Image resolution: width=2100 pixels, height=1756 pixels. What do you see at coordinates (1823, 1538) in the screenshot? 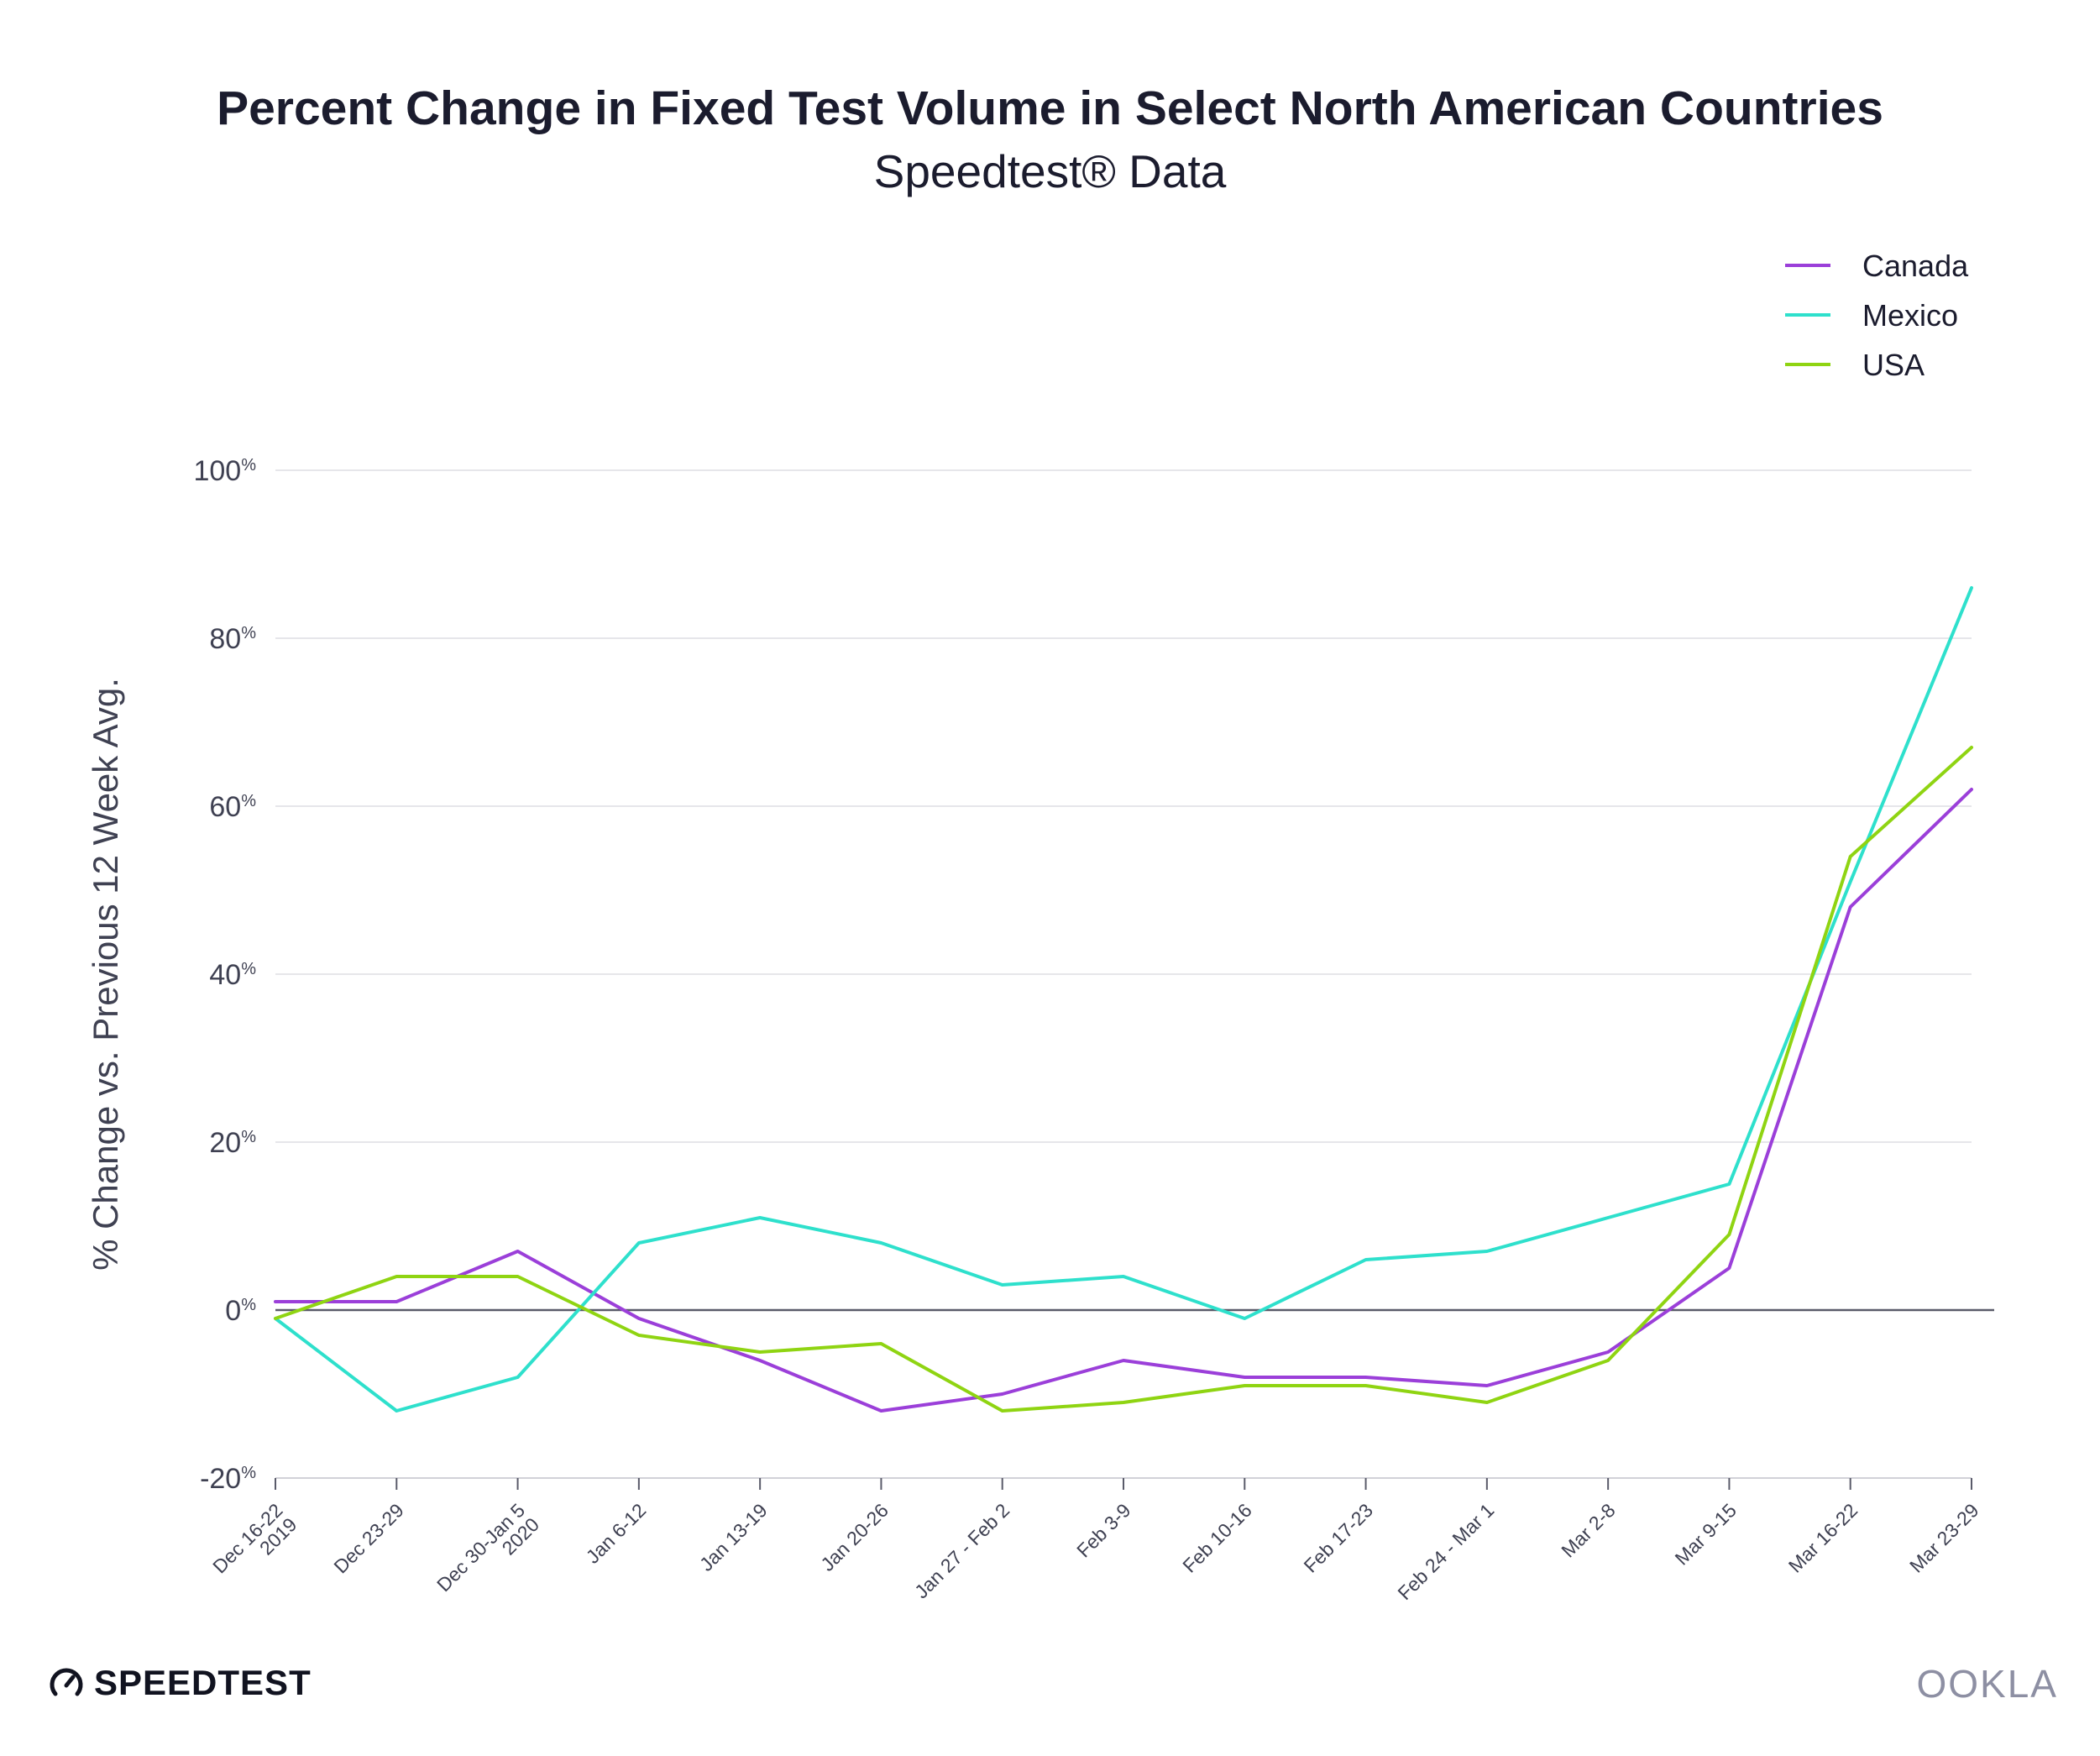
I see `x-tick-label: Mar 16-22` at bounding box center [1823, 1538].